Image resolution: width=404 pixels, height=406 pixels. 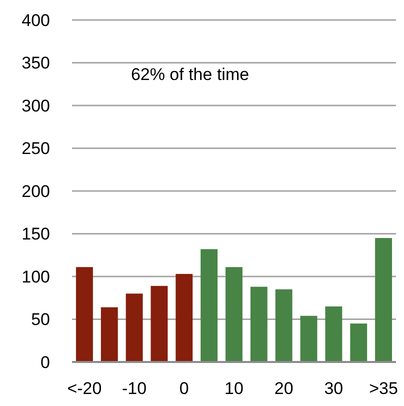 What do you see at coordinates (36, 276) in the screenshot?
I see `y-tick-label: 100` at bounding box center [36, 276].